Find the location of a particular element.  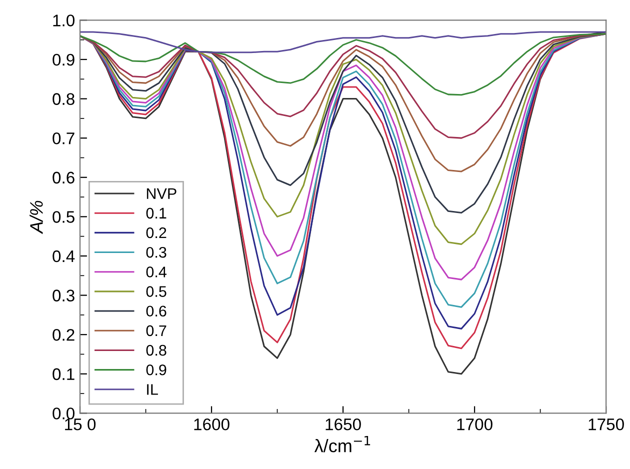

legend-label: 0.1 is located at coordinates (156, 213).